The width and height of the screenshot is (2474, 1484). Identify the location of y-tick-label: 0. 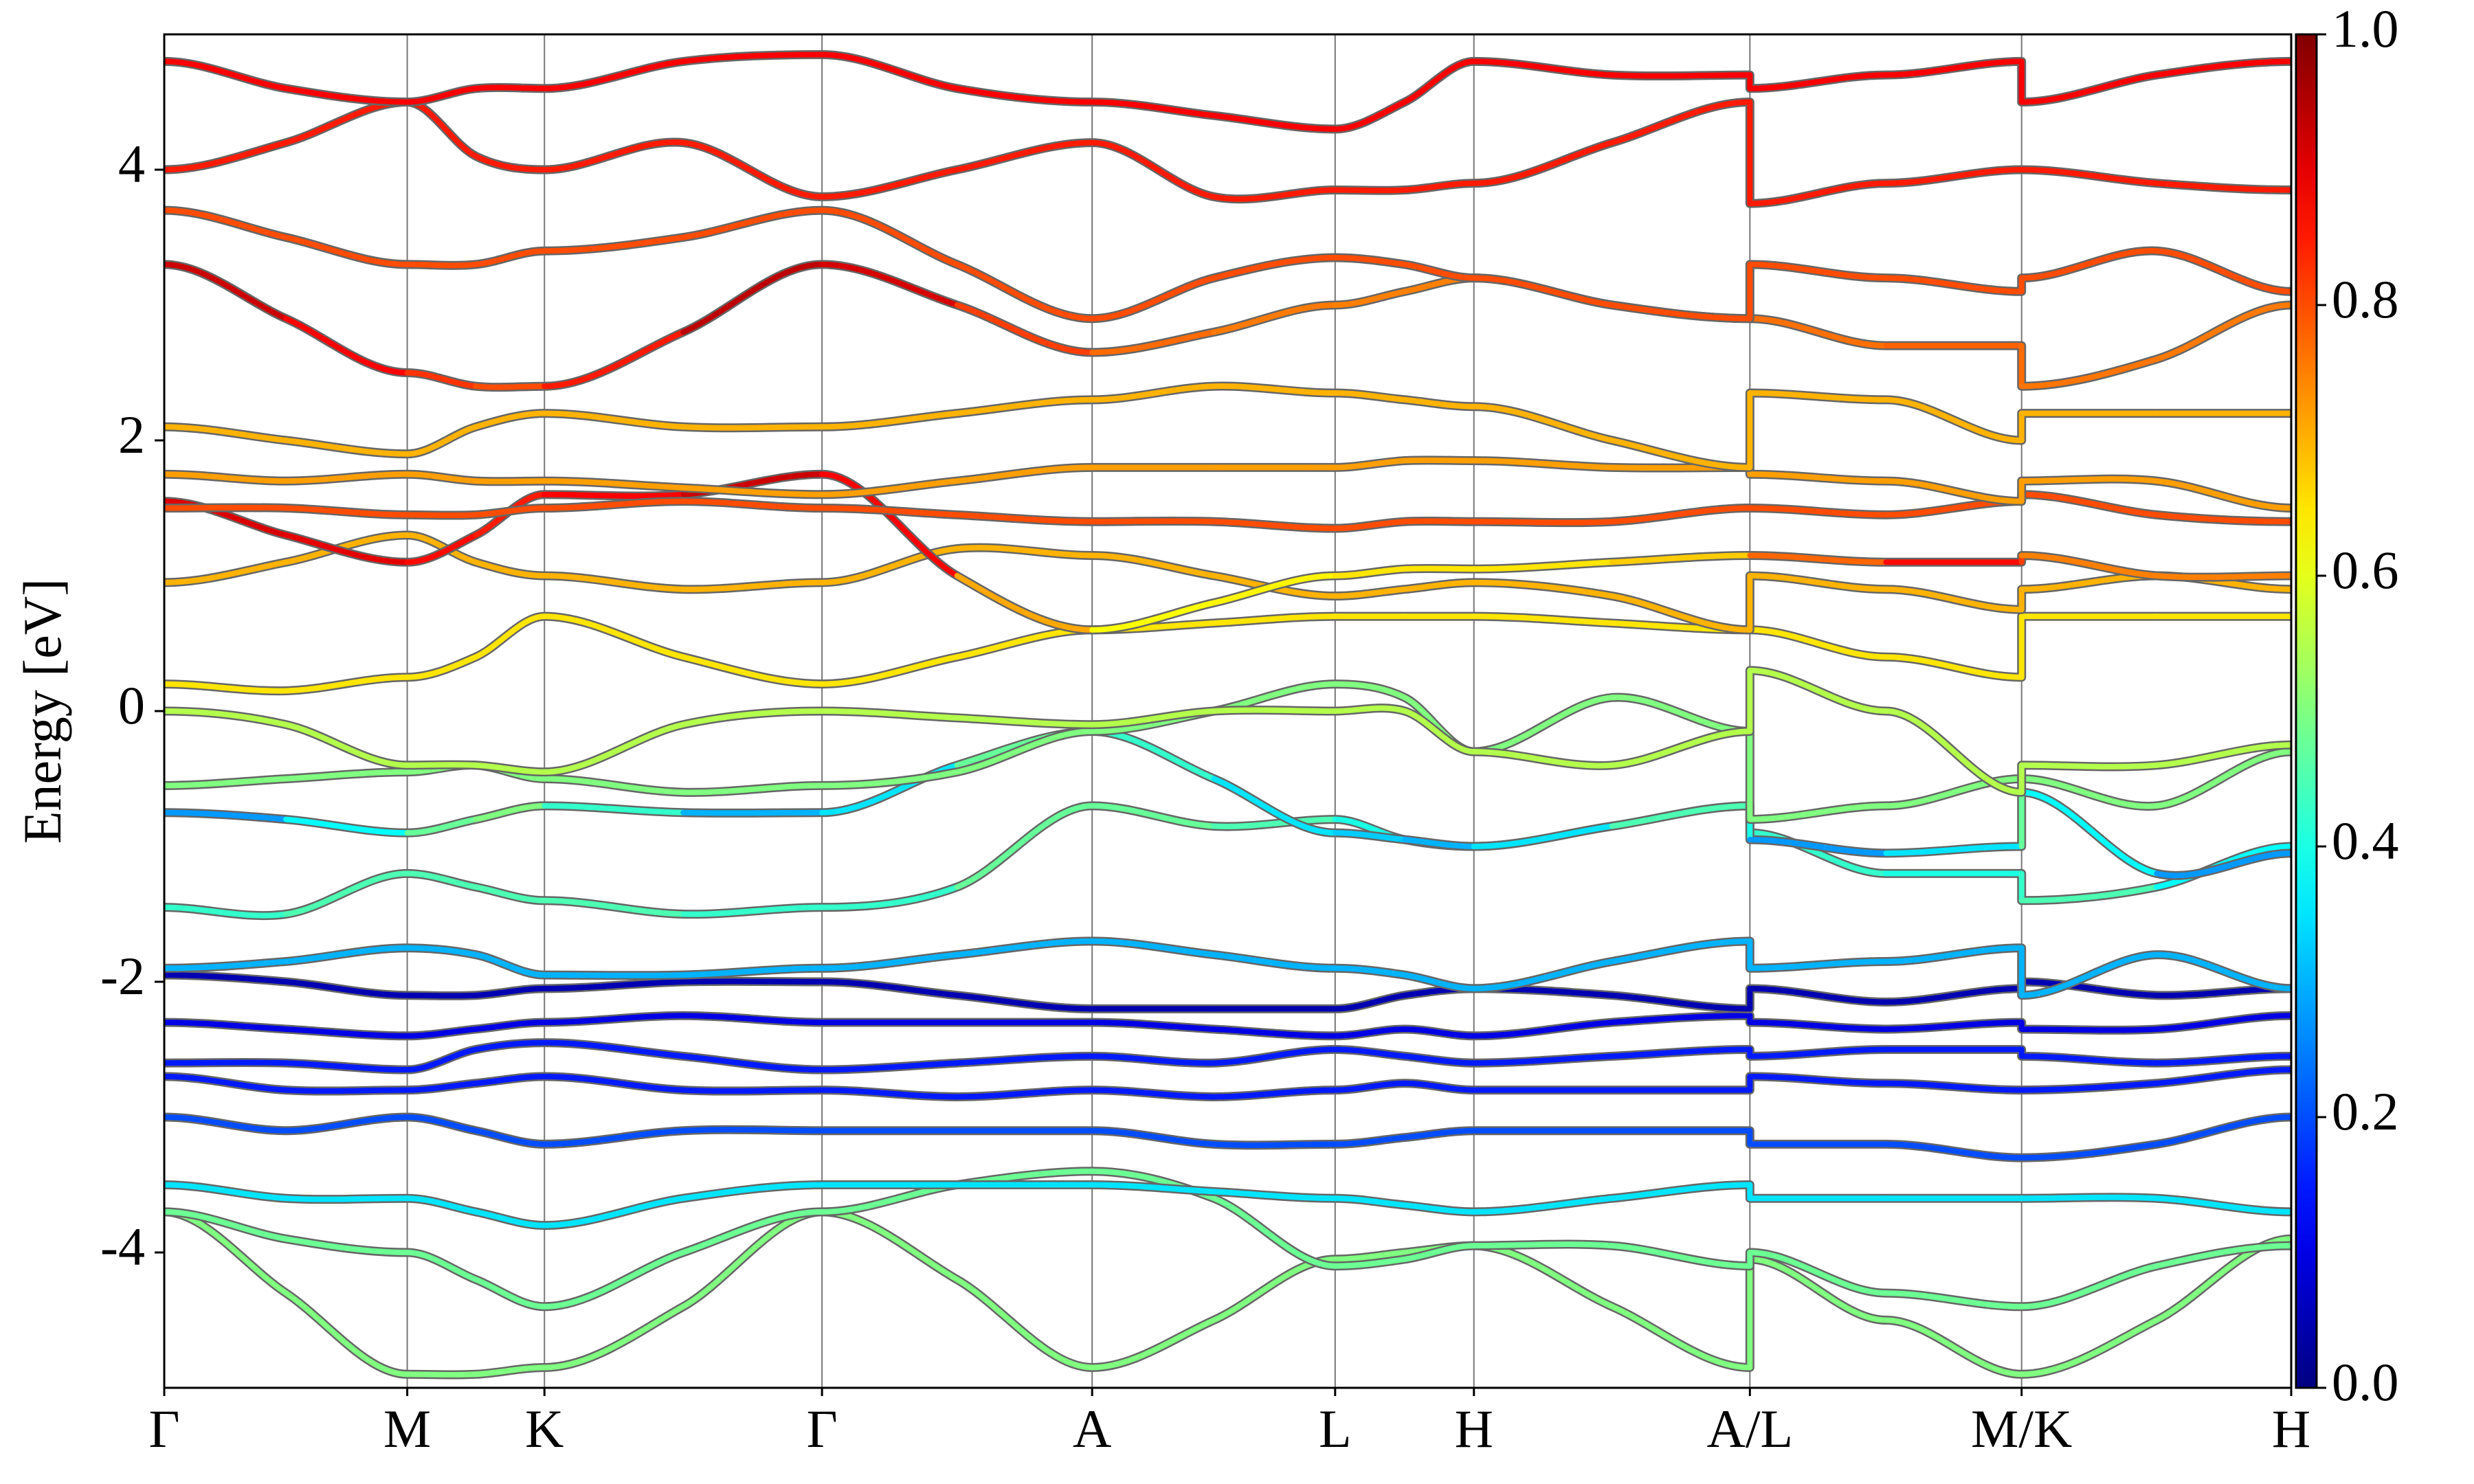
(131, 705).